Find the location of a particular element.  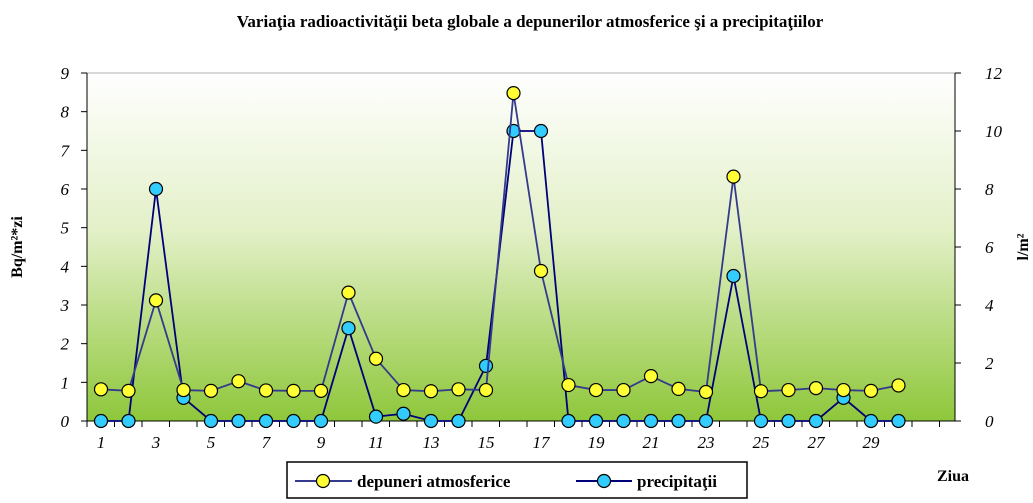

right-tick-label: 10 is located at coordinates (994, 131).